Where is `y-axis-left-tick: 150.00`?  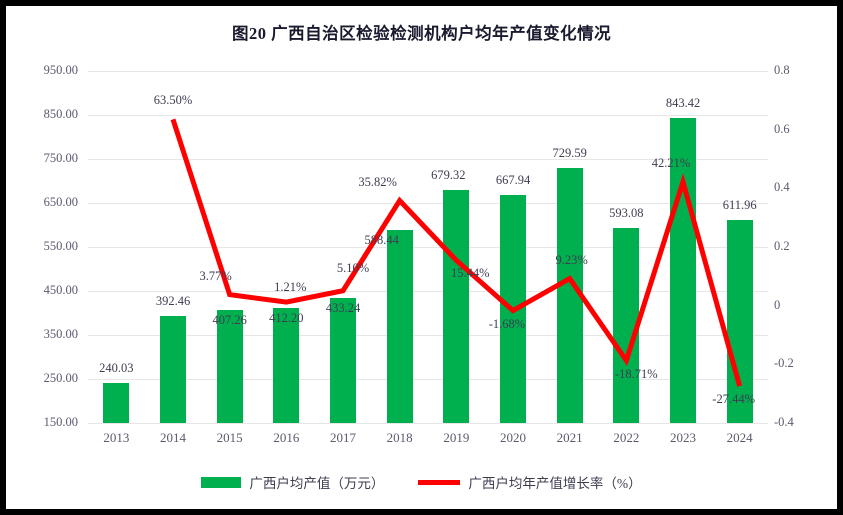 y-axis-left-tick: 150.00 is located at coordinates (60, 422).